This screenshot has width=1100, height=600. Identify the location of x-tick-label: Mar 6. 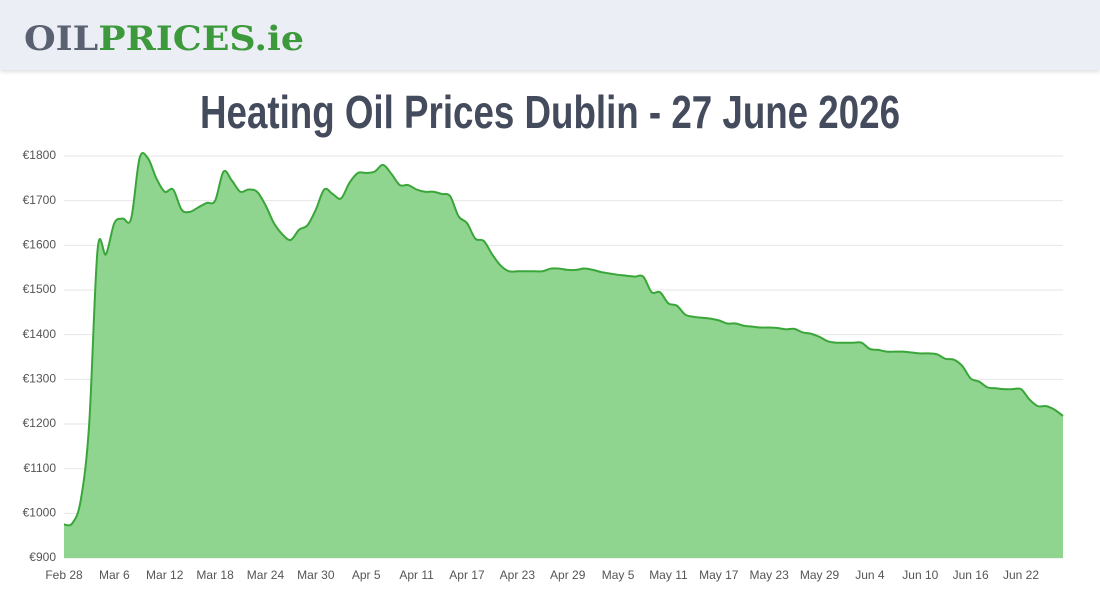
(114, 575).